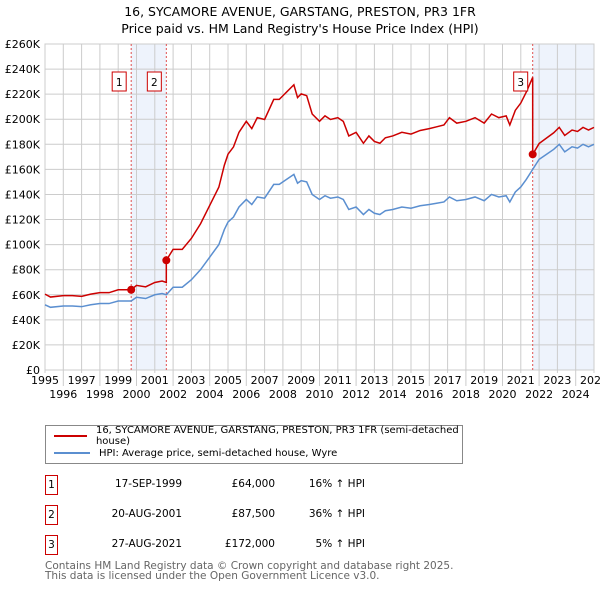 Image resolution: width=600 pixels, height=590 pixels. Describe the element at coordinates (576, 394) in the screenshot. I see `x-tick-label: 2024` at that location.